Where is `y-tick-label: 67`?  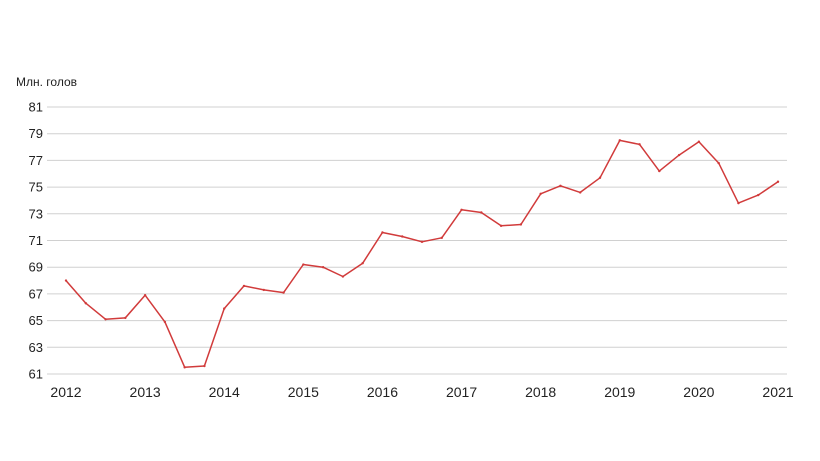
y-tick-label: 67 is located at coordinates (36, 293).